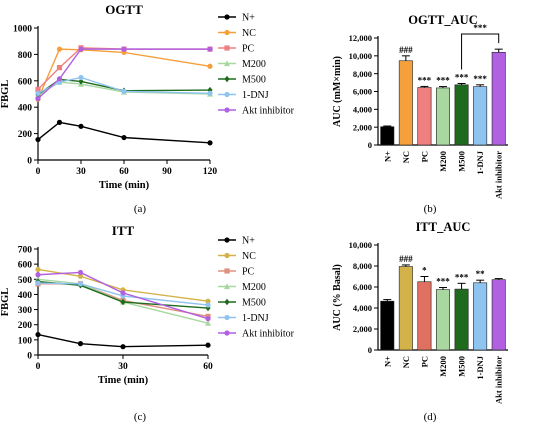  I want to click on x-tick-label: 60, so click(208, 367).